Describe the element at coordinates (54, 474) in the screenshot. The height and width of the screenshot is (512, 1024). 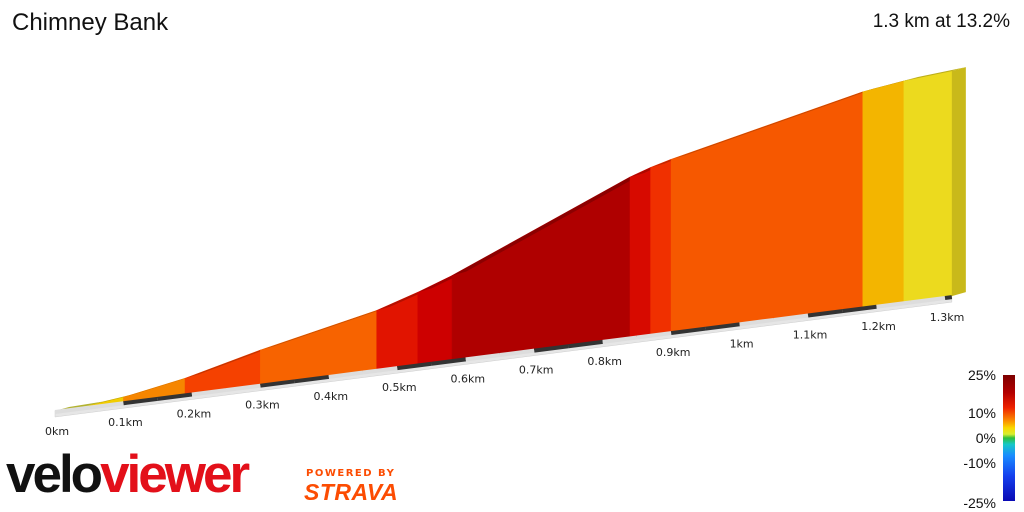
I see `veloviewer-logo-velo: velo` at that location.